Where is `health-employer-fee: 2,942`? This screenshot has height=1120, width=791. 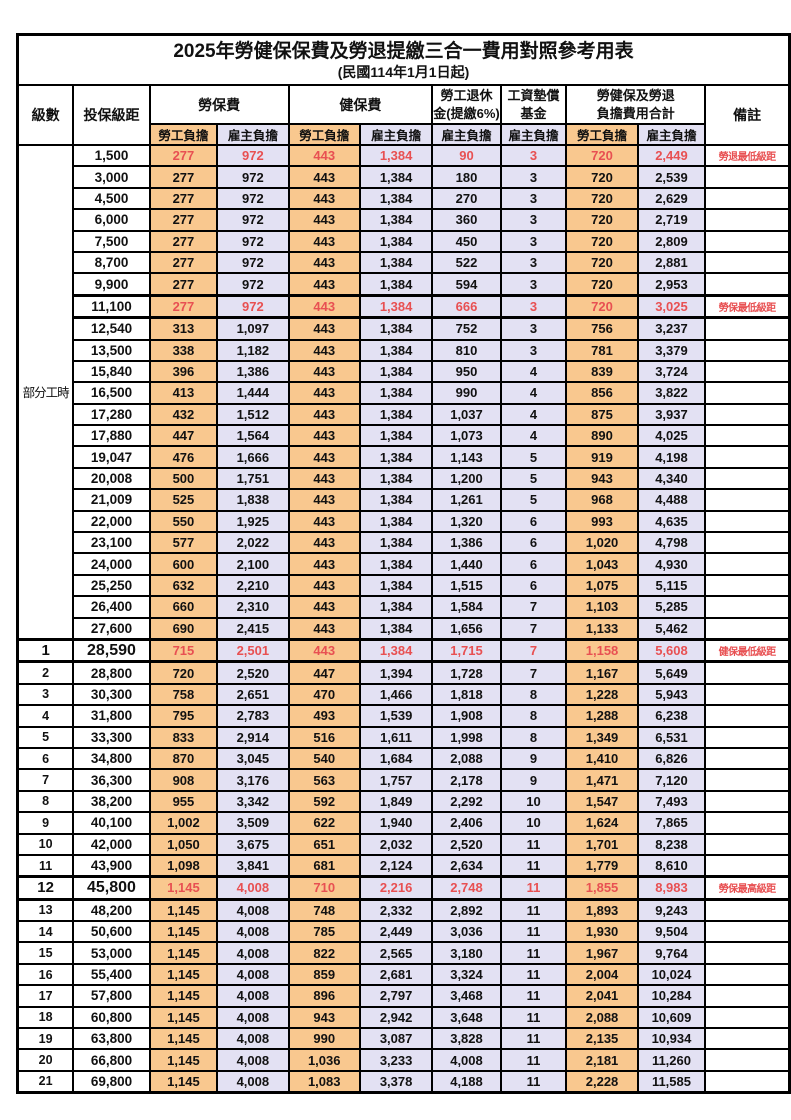
health-employer-fee: 2,942 is located at coordinates (396, 1017).